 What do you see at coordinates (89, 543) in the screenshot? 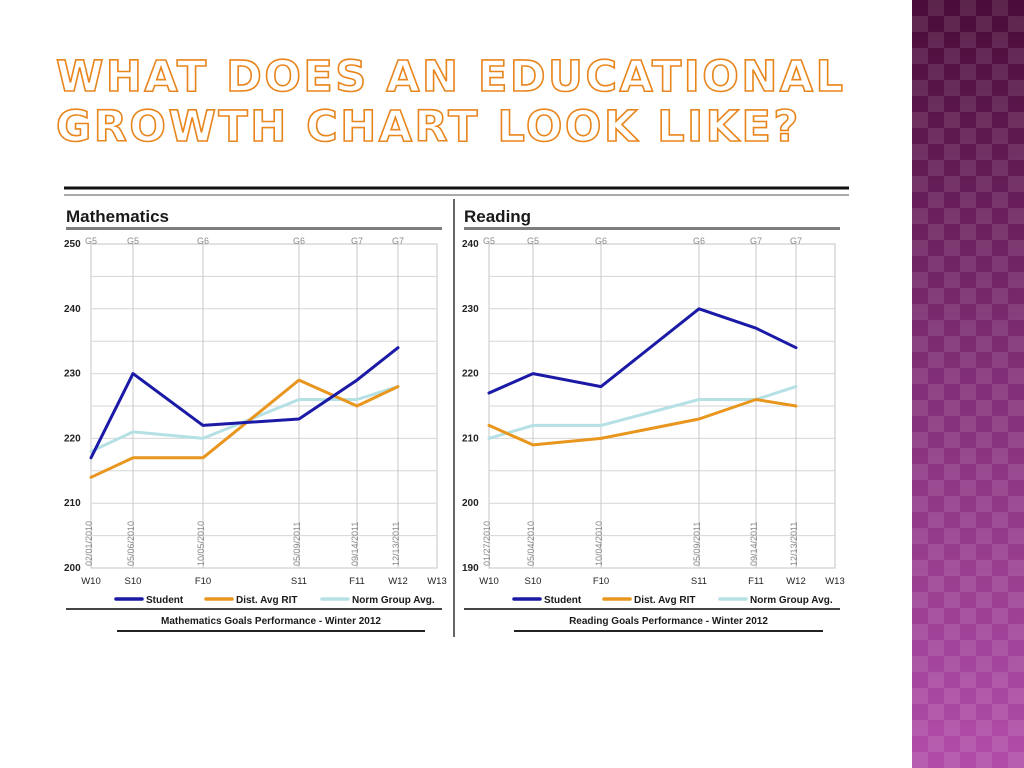
I see `test-date-label: 02/01/2010` at bounding box center [89, 543].